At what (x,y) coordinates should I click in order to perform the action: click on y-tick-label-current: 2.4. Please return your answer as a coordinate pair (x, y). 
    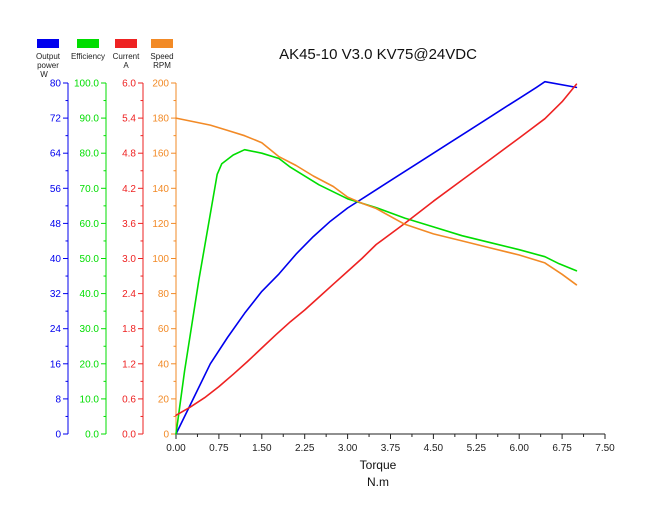
    Looking at the image, I should click on (129, 294).